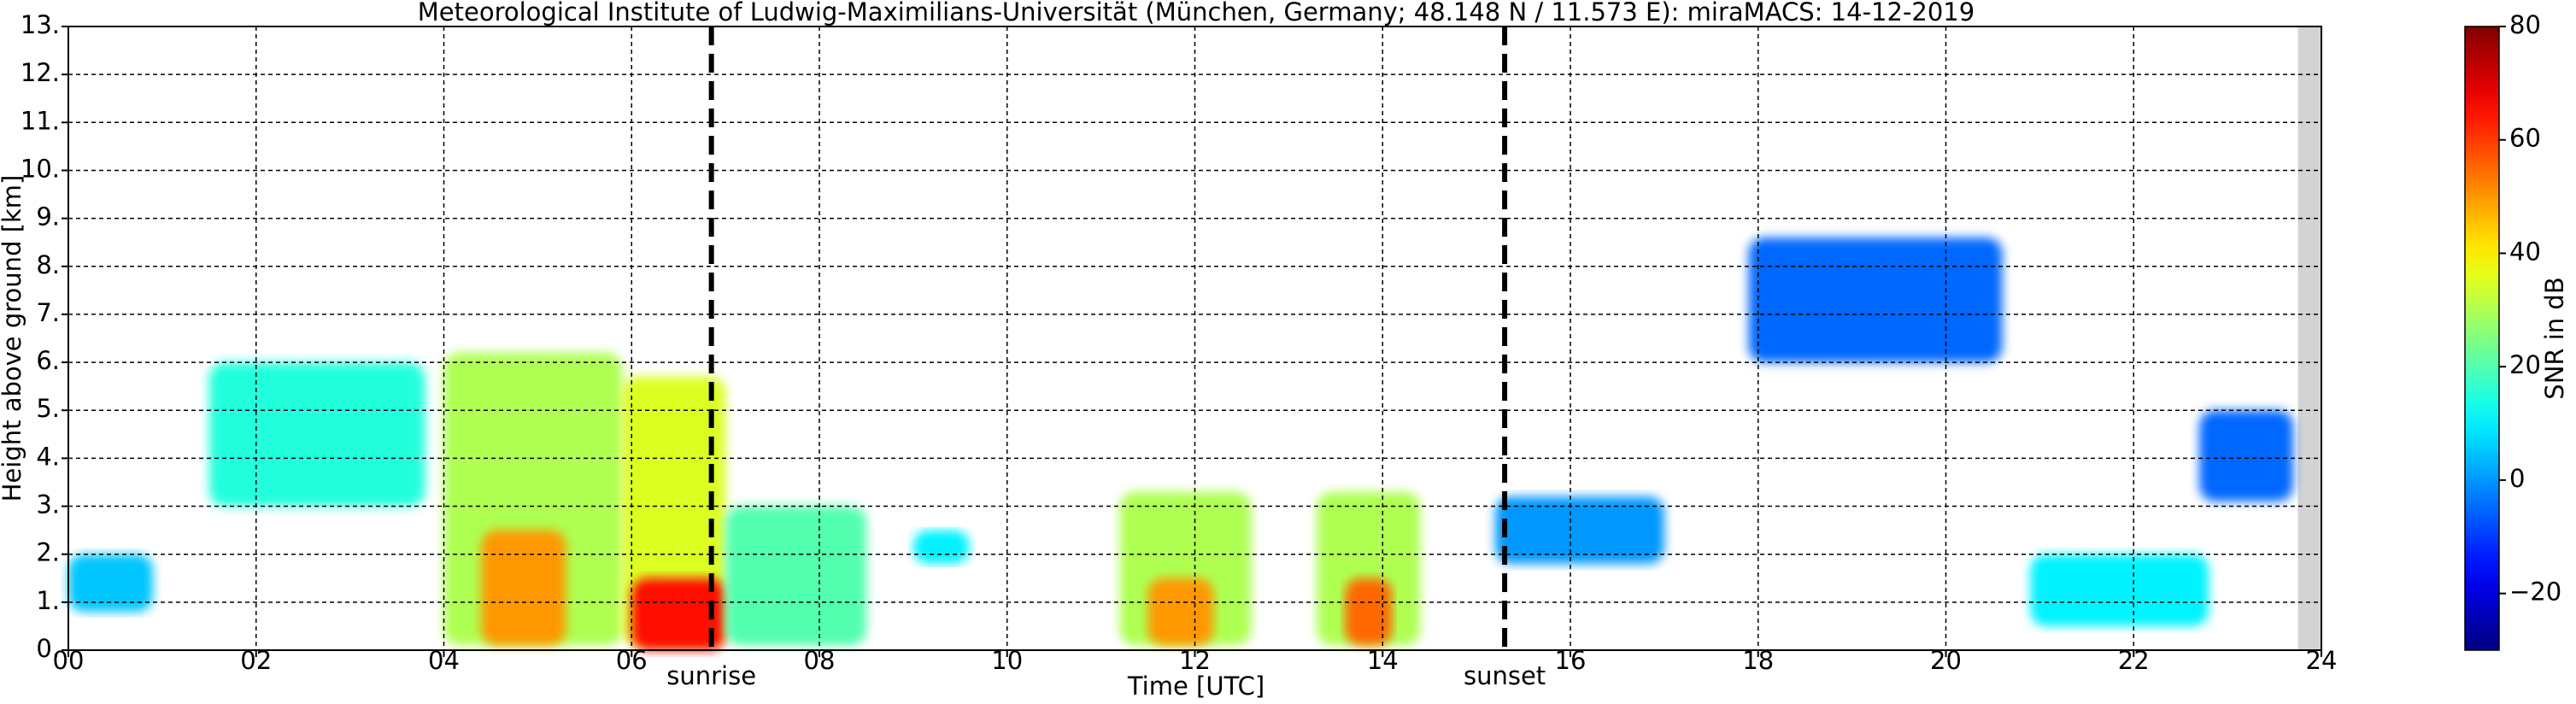  Describe the element at coordinates (48, 360) in the screenshot. I see `y-tick-label: 6.` at that location.